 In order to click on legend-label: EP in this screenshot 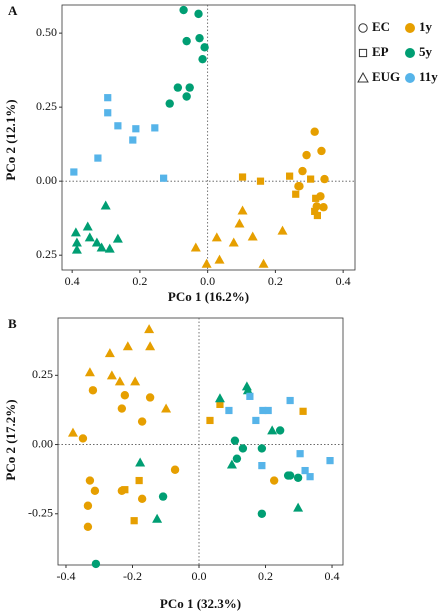, I will do `click(380, 51)`.